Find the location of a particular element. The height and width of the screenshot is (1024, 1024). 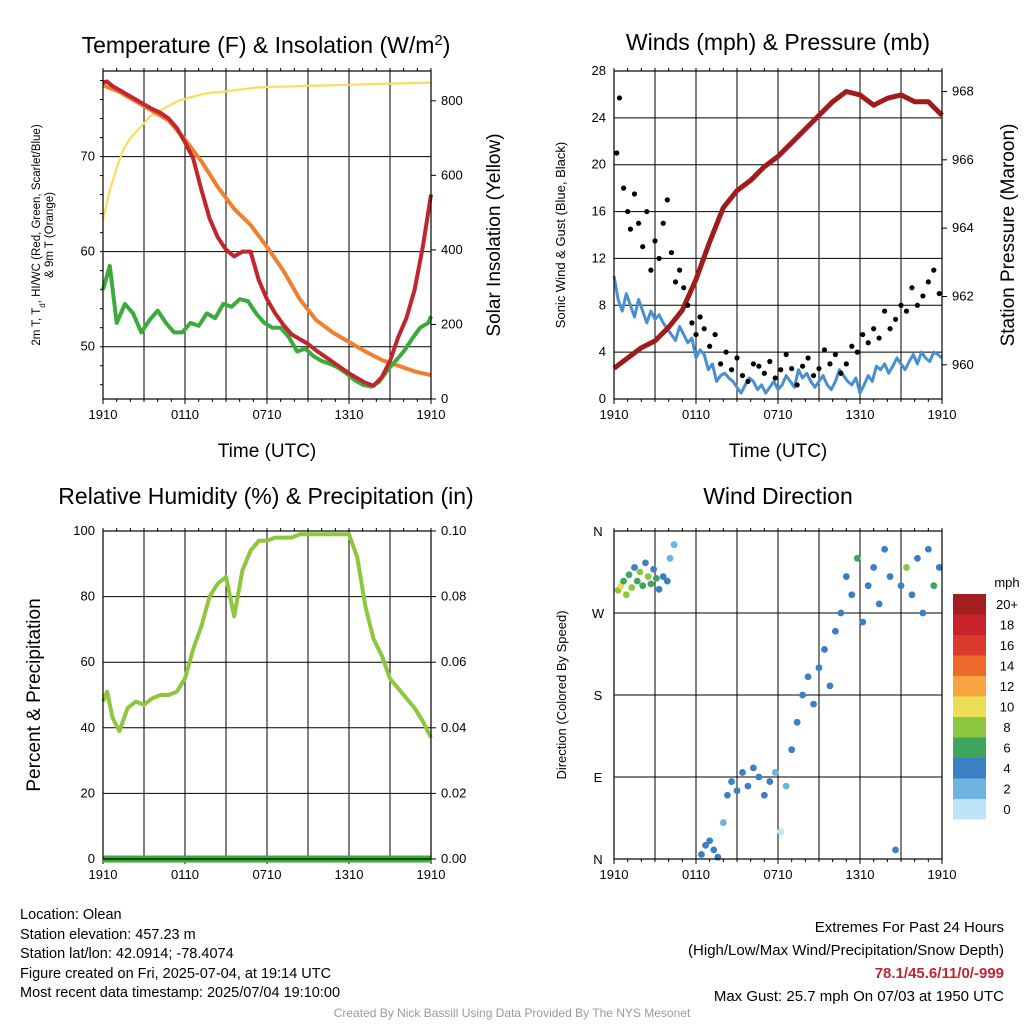

x-tick-label: 0110 is located at coordinates (185, 874).